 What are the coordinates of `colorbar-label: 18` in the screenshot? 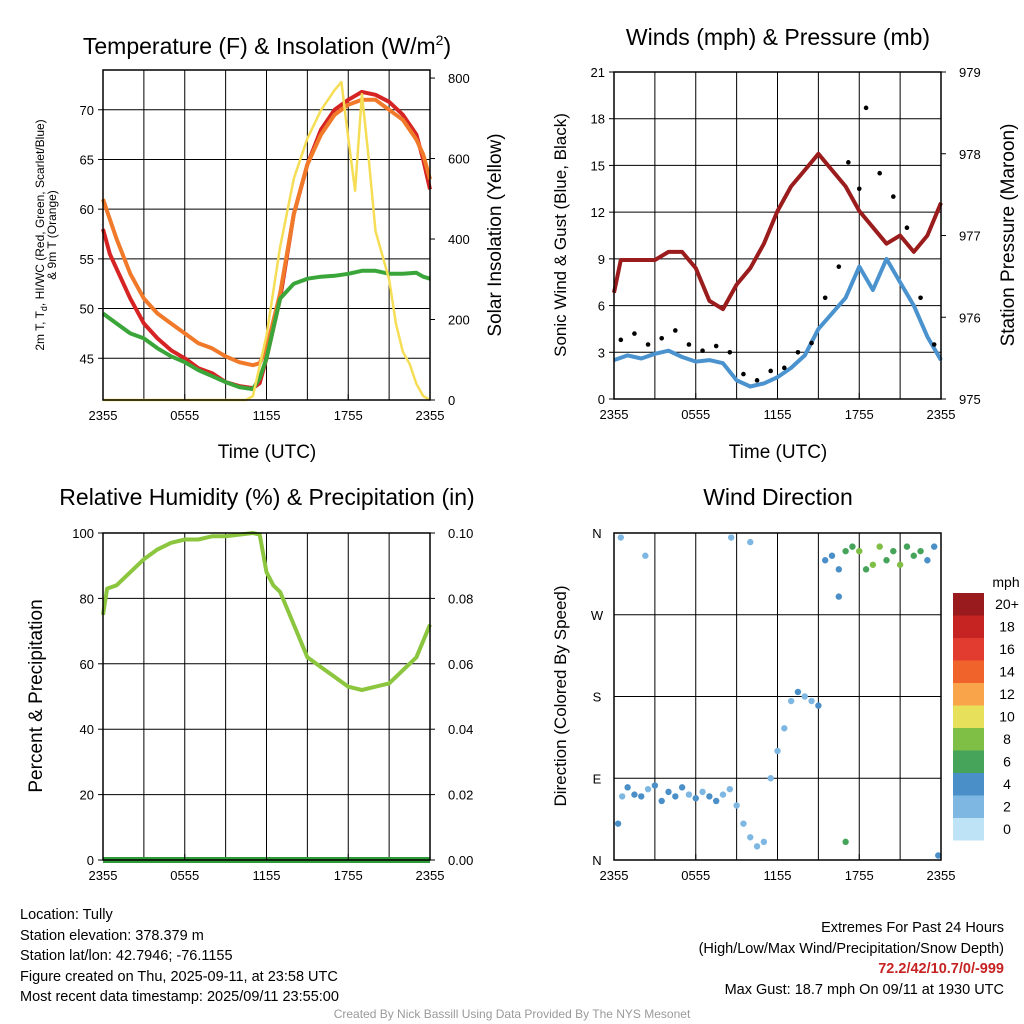 It's located at (1007, 627).